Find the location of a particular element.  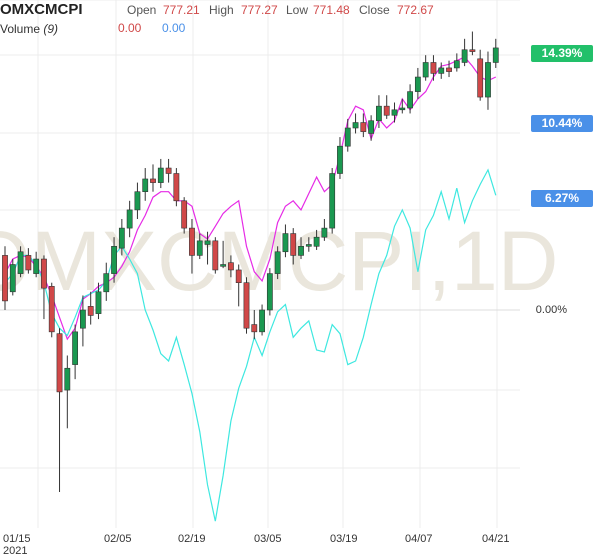

x-tick-label: 03/19 is located at coordinates (344, 539).